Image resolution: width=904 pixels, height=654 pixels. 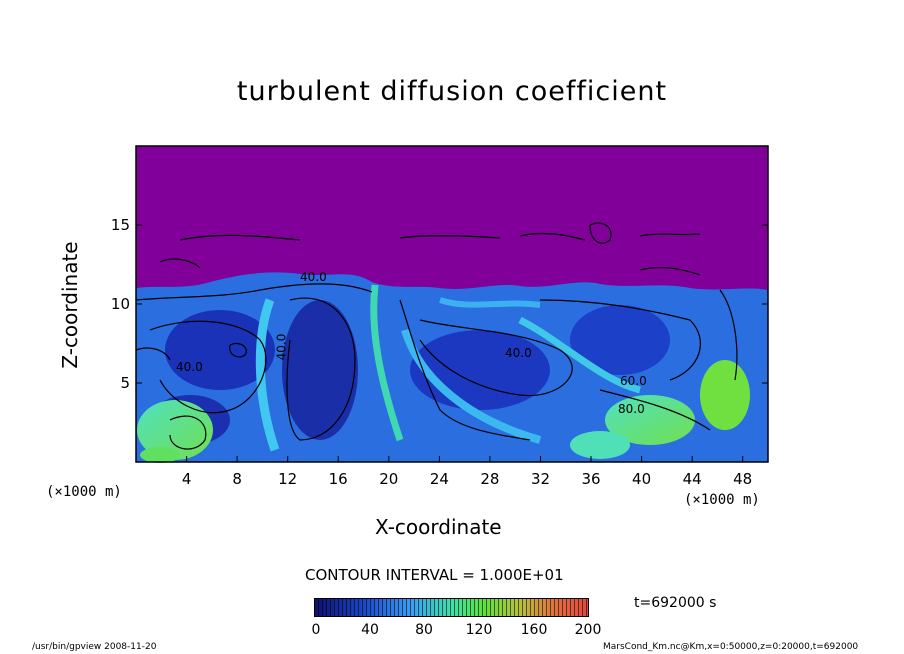 I want to click on y-tick-label: 15, so click(x=120, y=225).